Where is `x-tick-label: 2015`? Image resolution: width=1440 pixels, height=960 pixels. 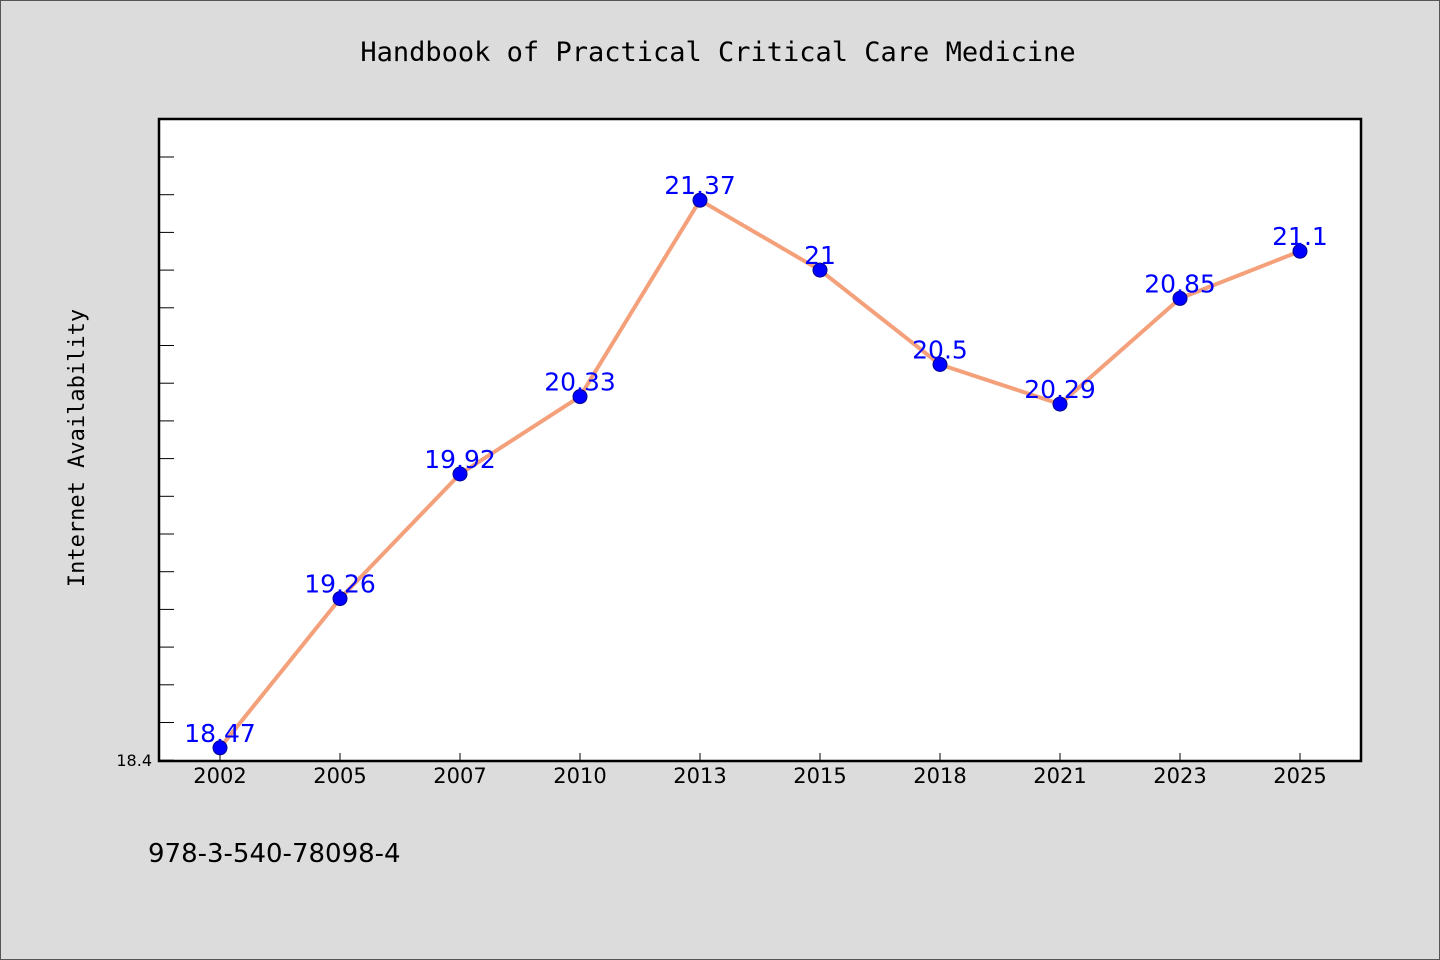 x-tick-label: 2015 is located at coordinates (819, 776).